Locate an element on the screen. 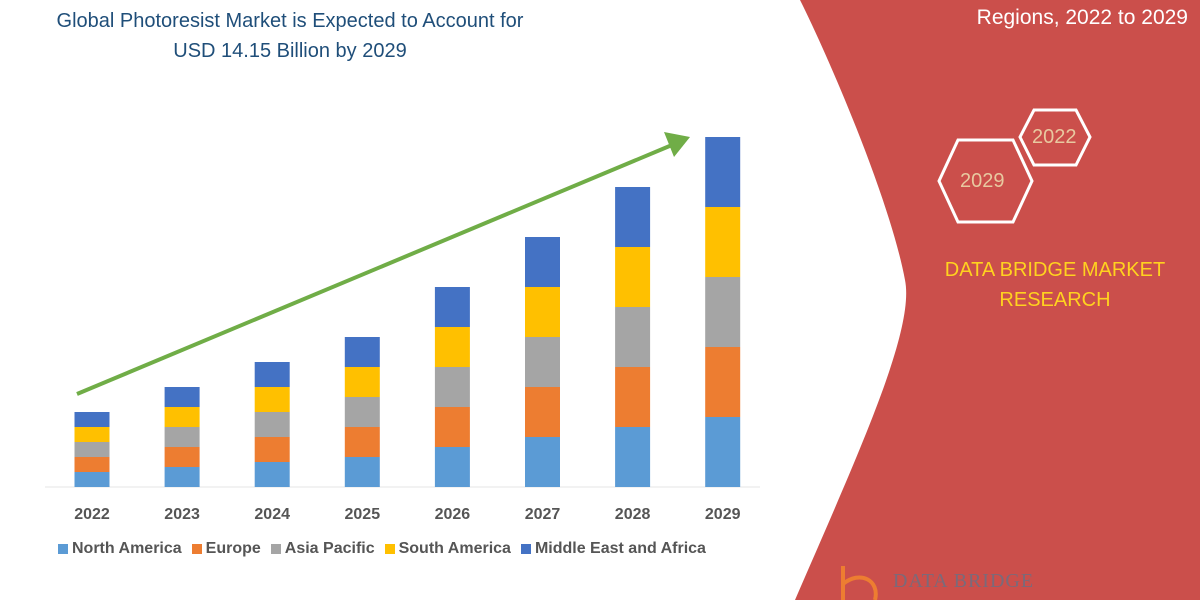 This screenshot has height=600, width=1200. bar-segment-2026-asia-pacific is located at coordinates (452, 387).